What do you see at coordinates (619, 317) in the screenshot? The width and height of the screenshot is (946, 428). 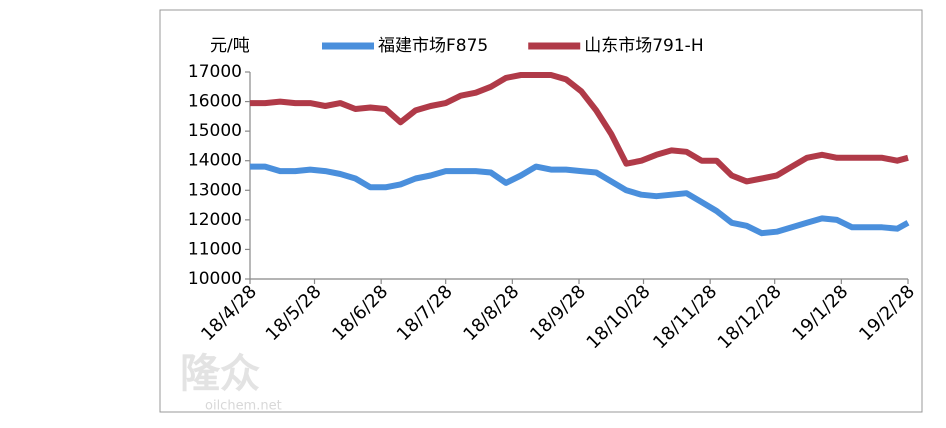 I see `x-tick-label: 18/10/28` at bounding box center [619, 317].